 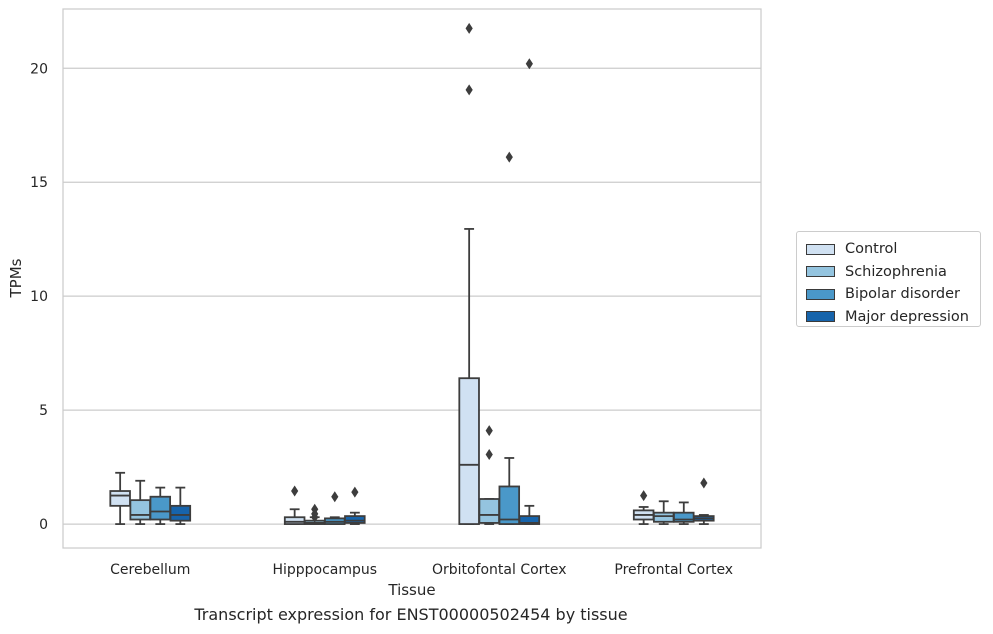 I want to click on x-tick-label-1: Hipppocampus, so click(x=324, y=570).